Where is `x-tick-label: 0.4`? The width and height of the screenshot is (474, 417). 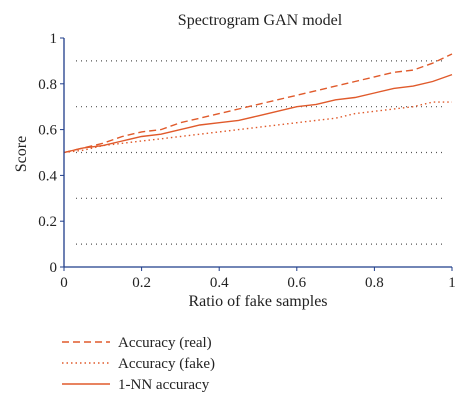
x-tick-label: 0.4 is located at coordinates (219, 283).